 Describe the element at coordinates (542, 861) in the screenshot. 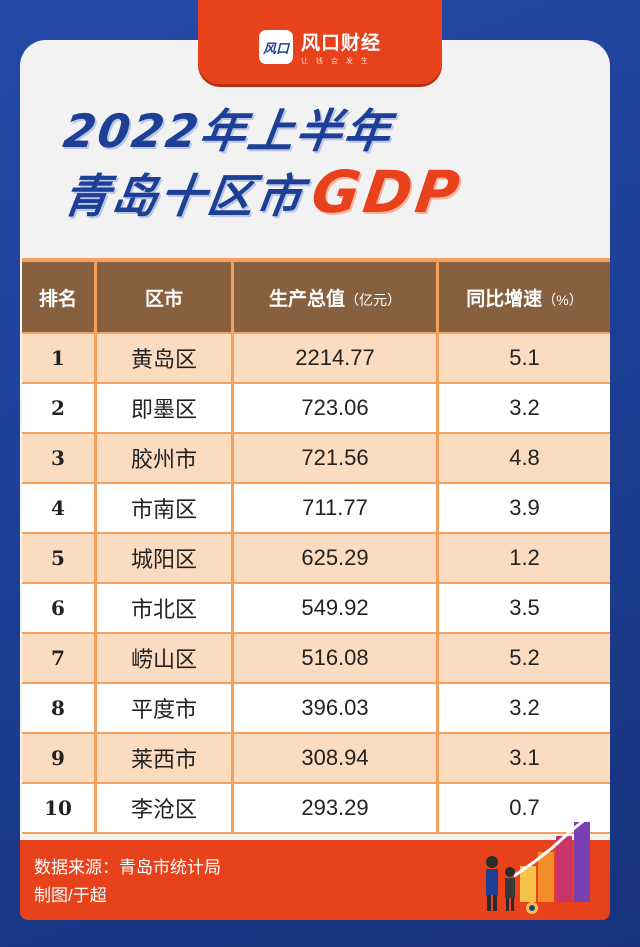

I see `business-people-growth-chart-illustration-icon` at that location.